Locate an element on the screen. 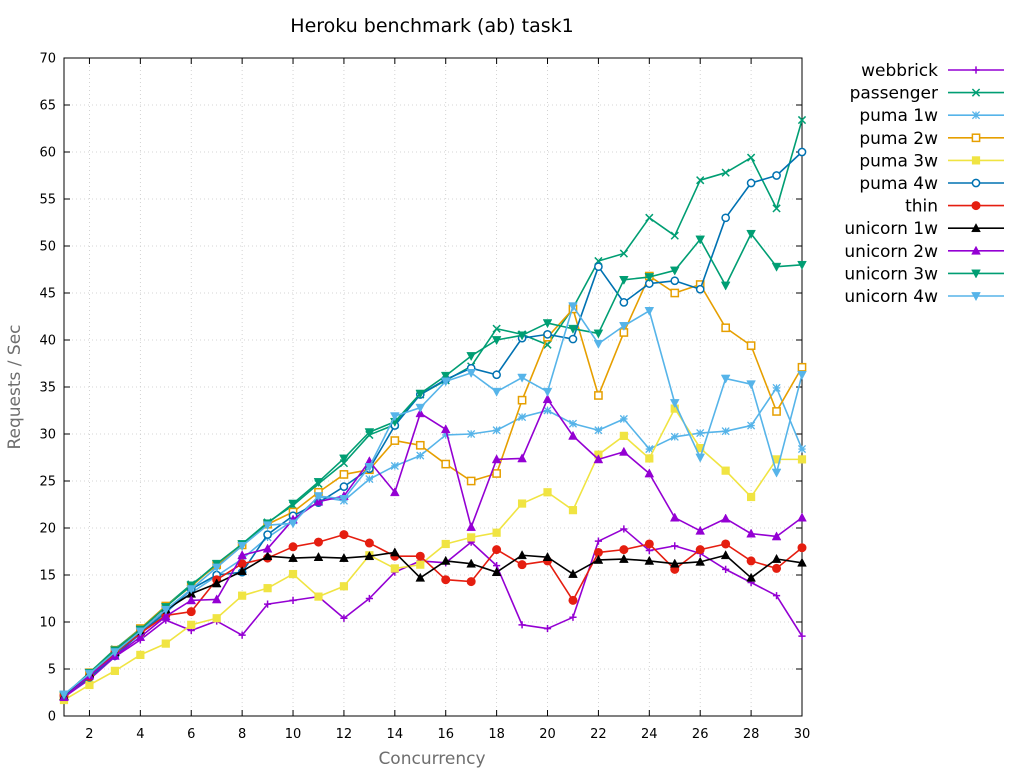  y-tick-label: 50 is located at coordinates (47, 247).